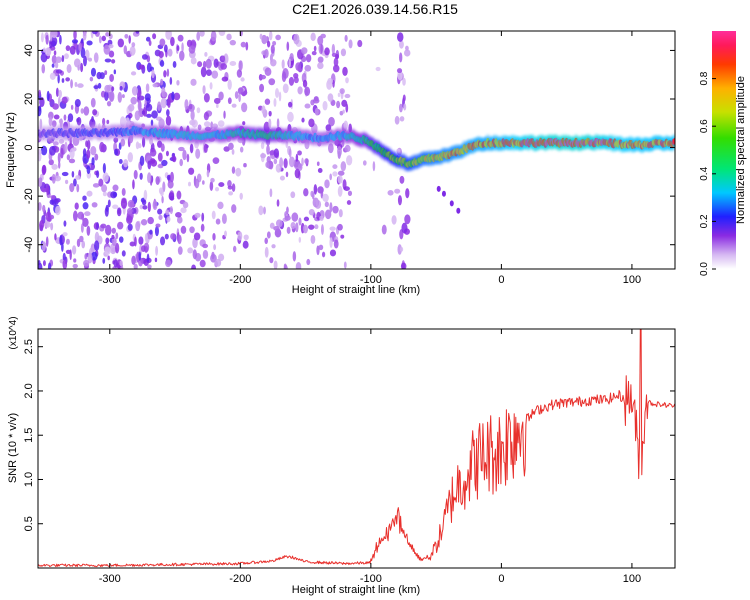 The height and width of the screenshot is (600, 750). I want to click on top-y-tick-label: -20, so click(29, 196).